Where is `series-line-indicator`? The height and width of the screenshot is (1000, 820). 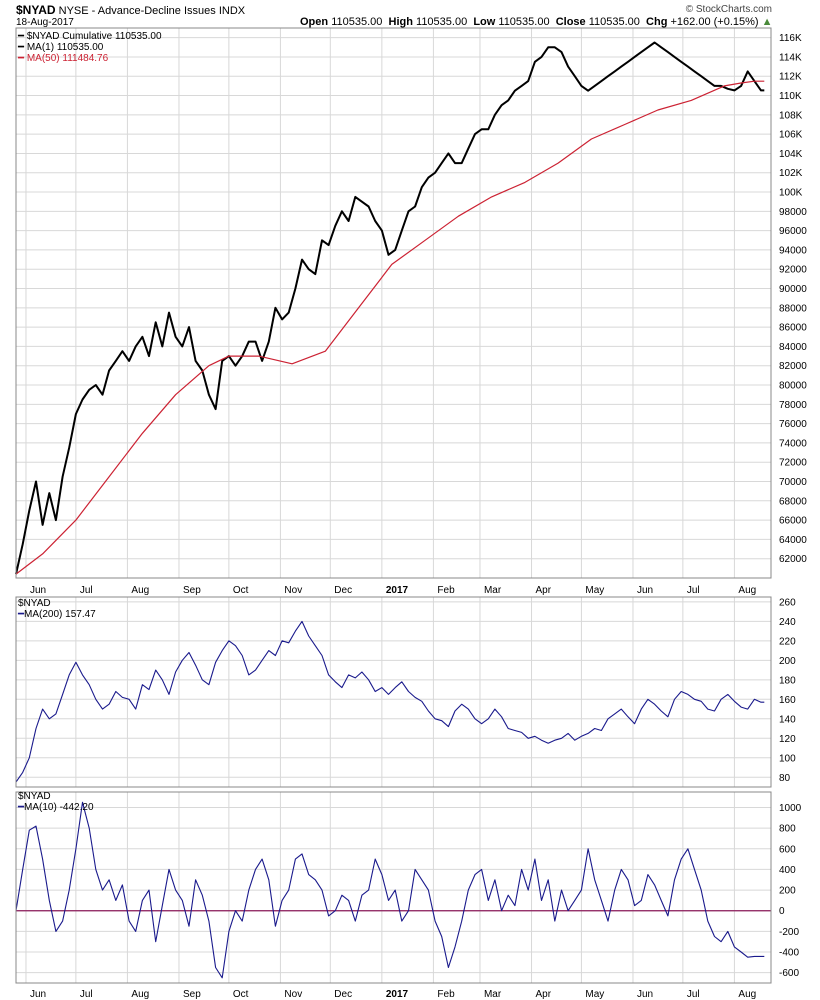 series-line-indicator is located at coordinates (390, 701).